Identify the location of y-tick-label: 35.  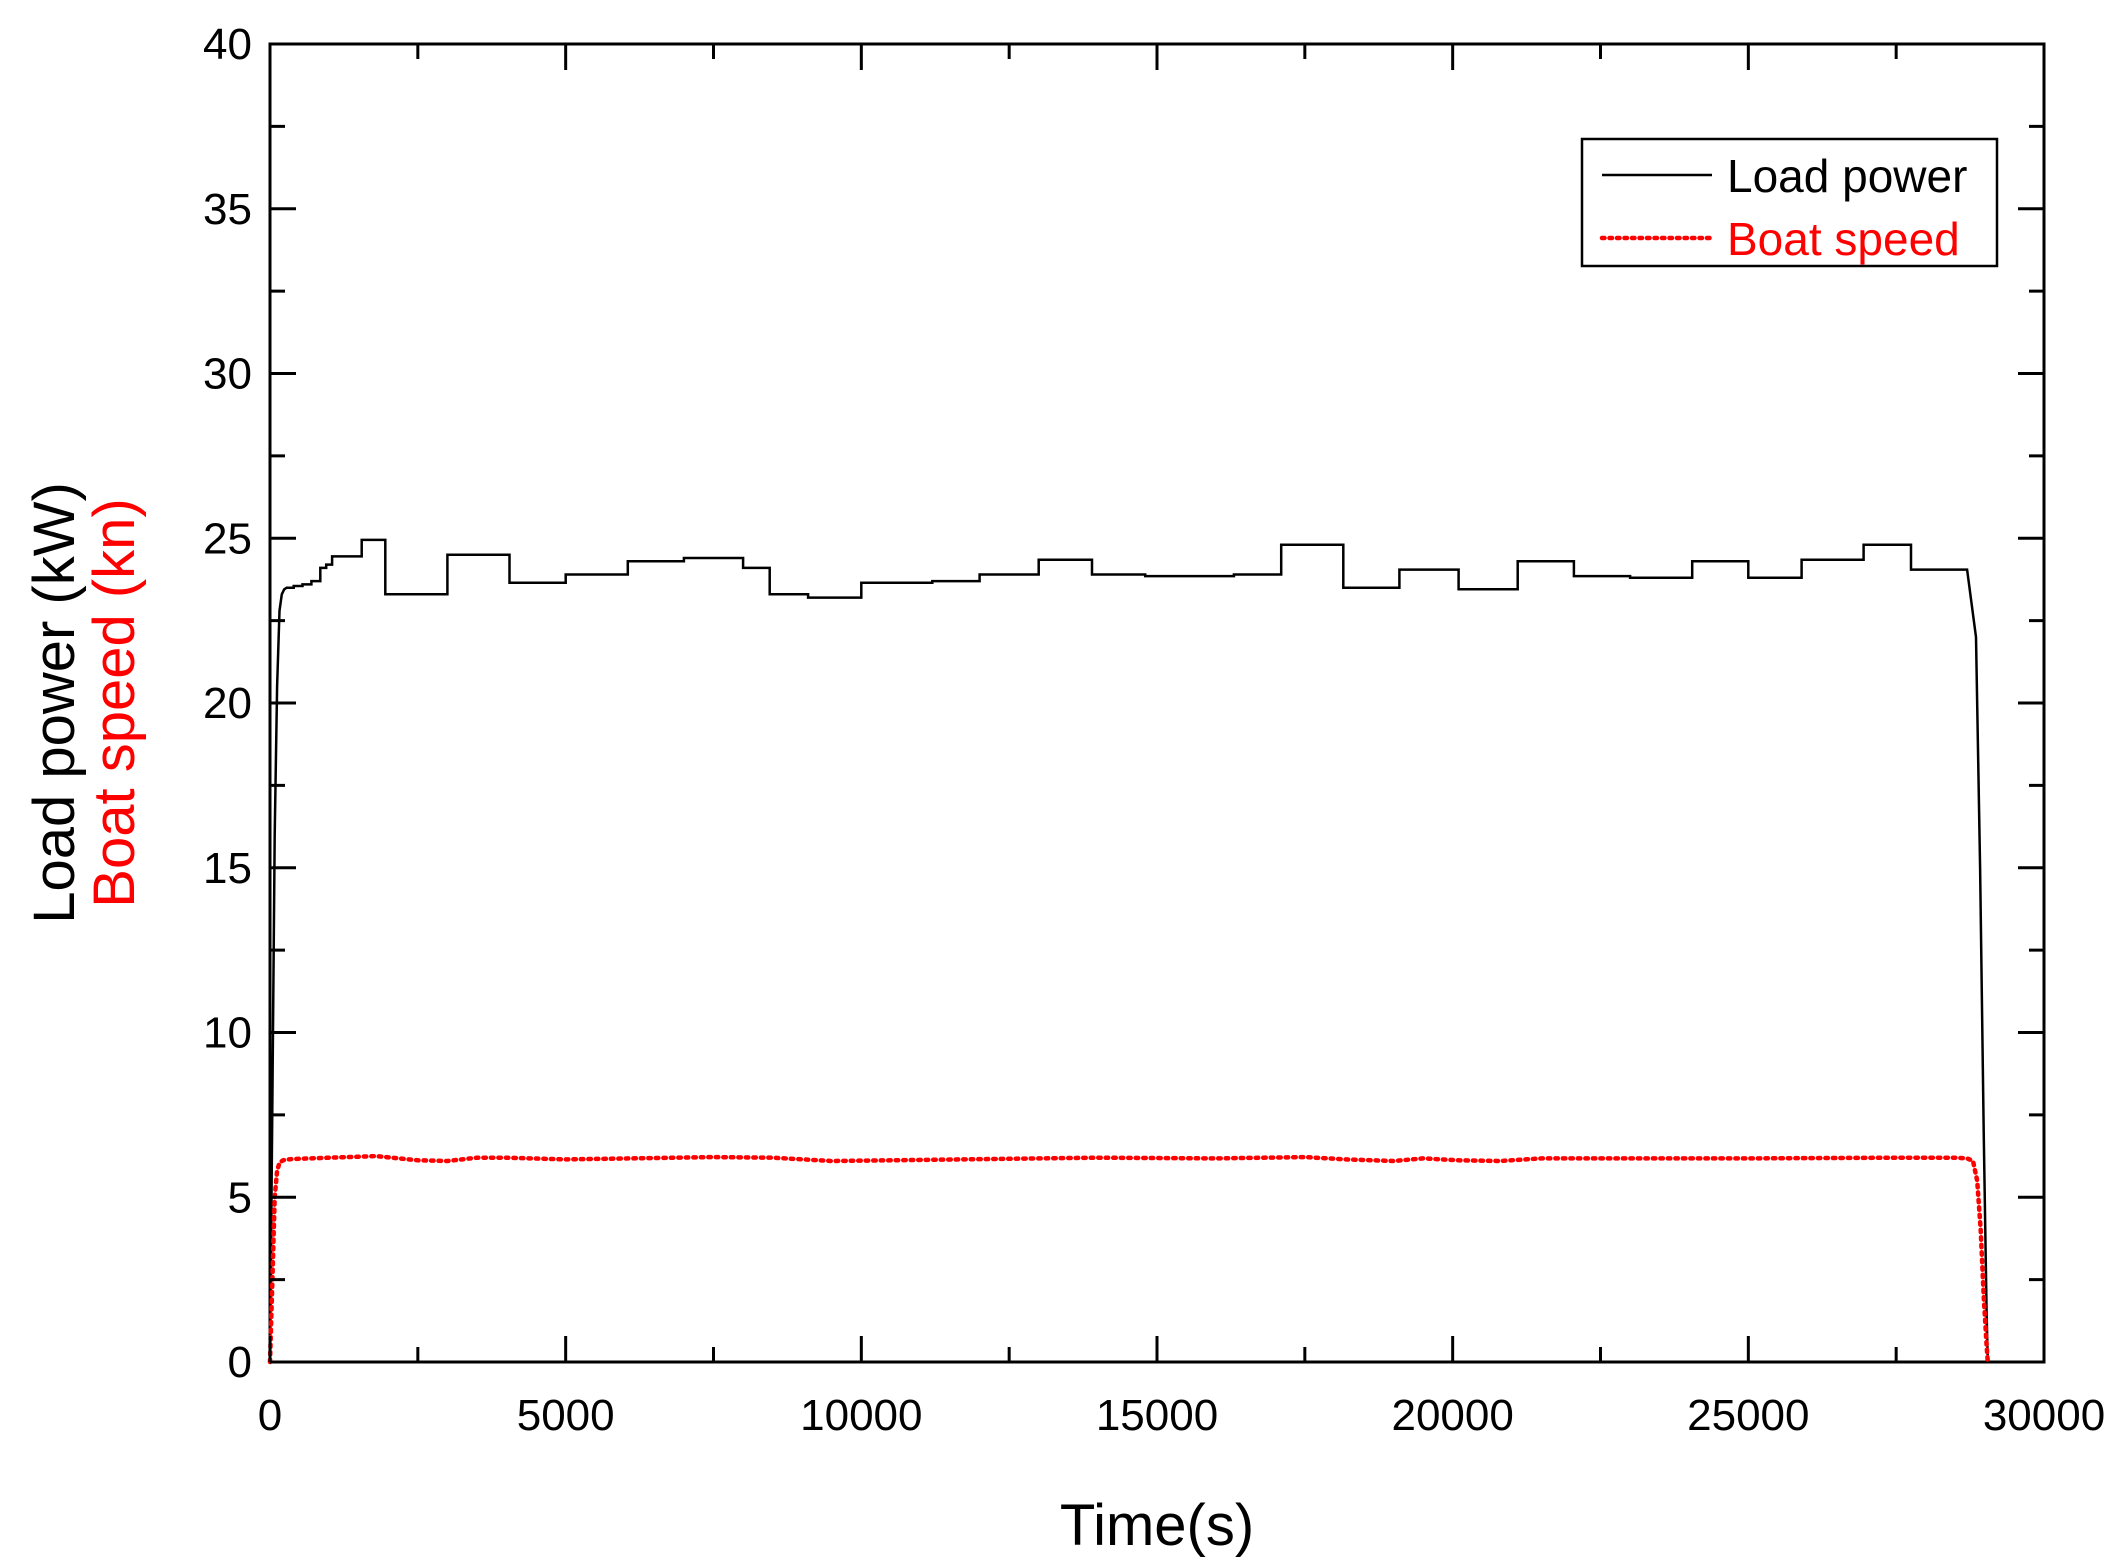
(227, 209).